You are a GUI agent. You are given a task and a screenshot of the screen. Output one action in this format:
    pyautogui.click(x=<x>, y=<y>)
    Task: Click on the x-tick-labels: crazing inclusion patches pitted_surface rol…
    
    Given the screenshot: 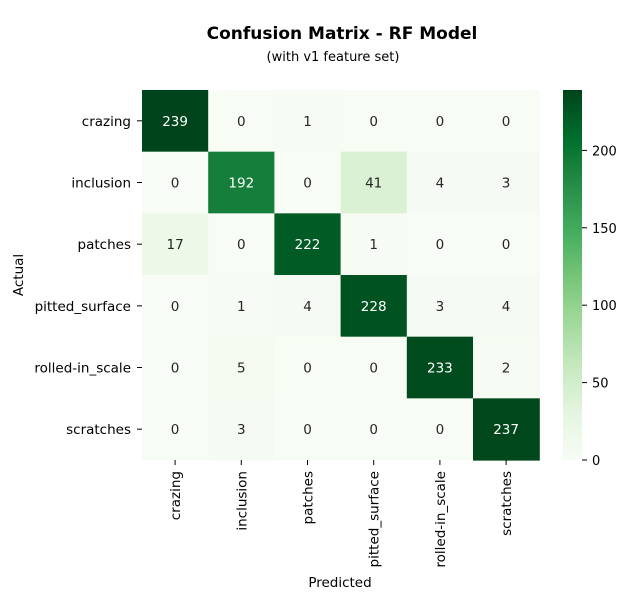 What is the action you would take?
    pyautogui.click(x=341, y=514)
    